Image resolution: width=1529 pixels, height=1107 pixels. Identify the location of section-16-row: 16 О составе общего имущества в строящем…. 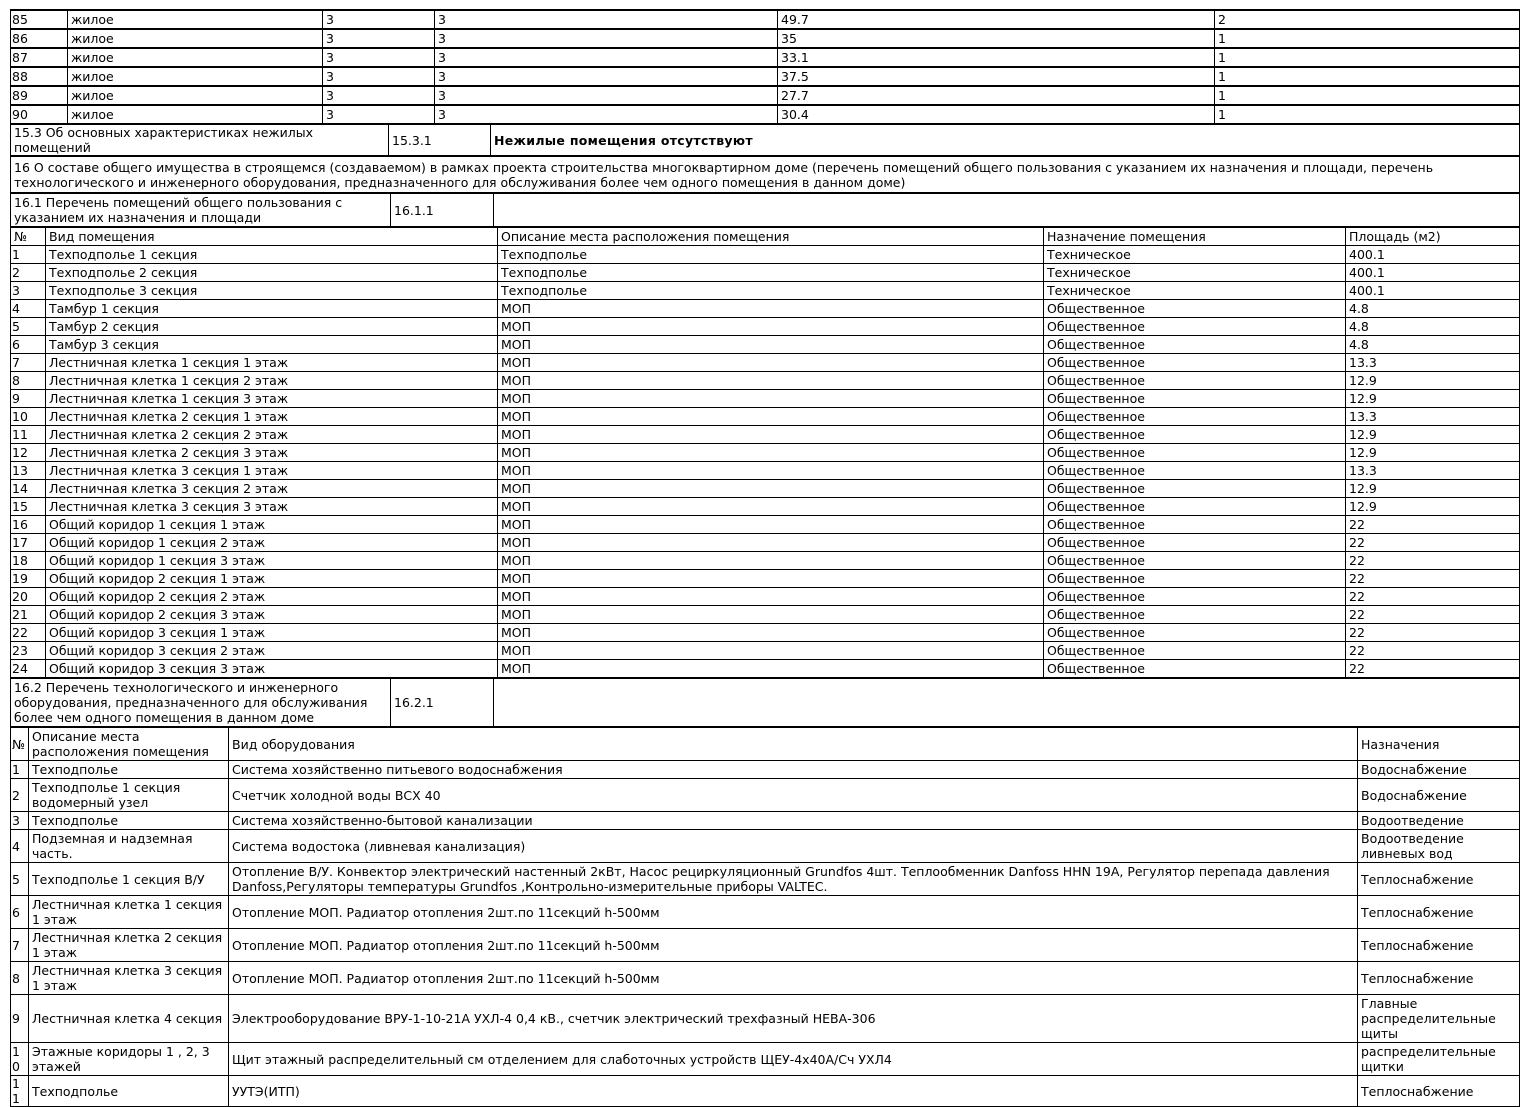
(765, 174).